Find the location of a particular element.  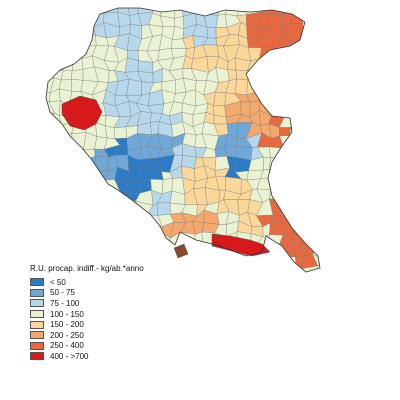

legend-label: 150 - 200 is located at coordinates (67, 325).